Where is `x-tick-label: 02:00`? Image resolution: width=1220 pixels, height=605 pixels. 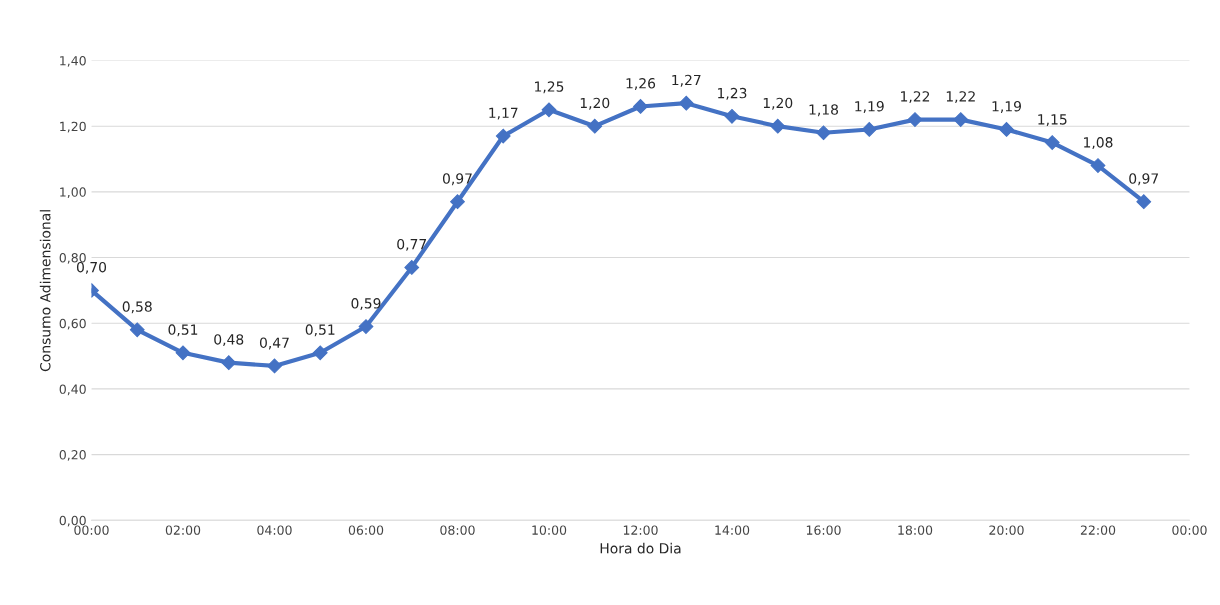 x-tick-label: 02:00 is located at coordinates (183, 530).